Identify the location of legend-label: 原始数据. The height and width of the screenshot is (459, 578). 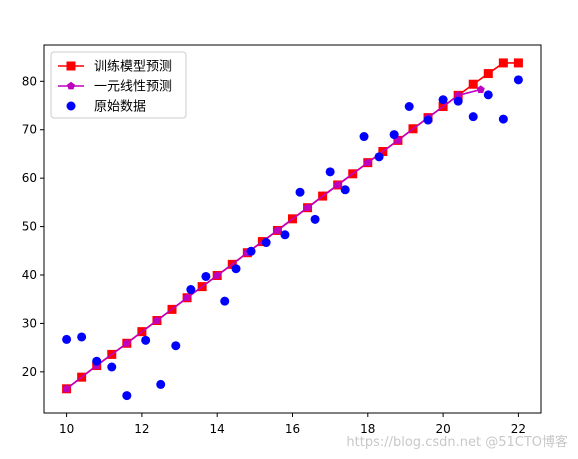
(120, 107).